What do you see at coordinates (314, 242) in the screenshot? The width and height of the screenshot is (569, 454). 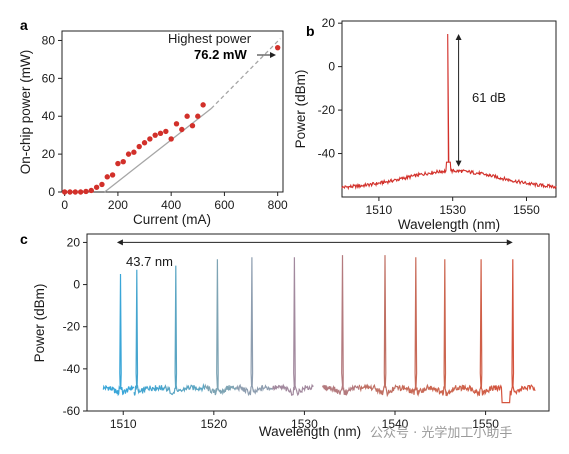 I see `panel-c-span-arrow` at bounding box center [314, 242].